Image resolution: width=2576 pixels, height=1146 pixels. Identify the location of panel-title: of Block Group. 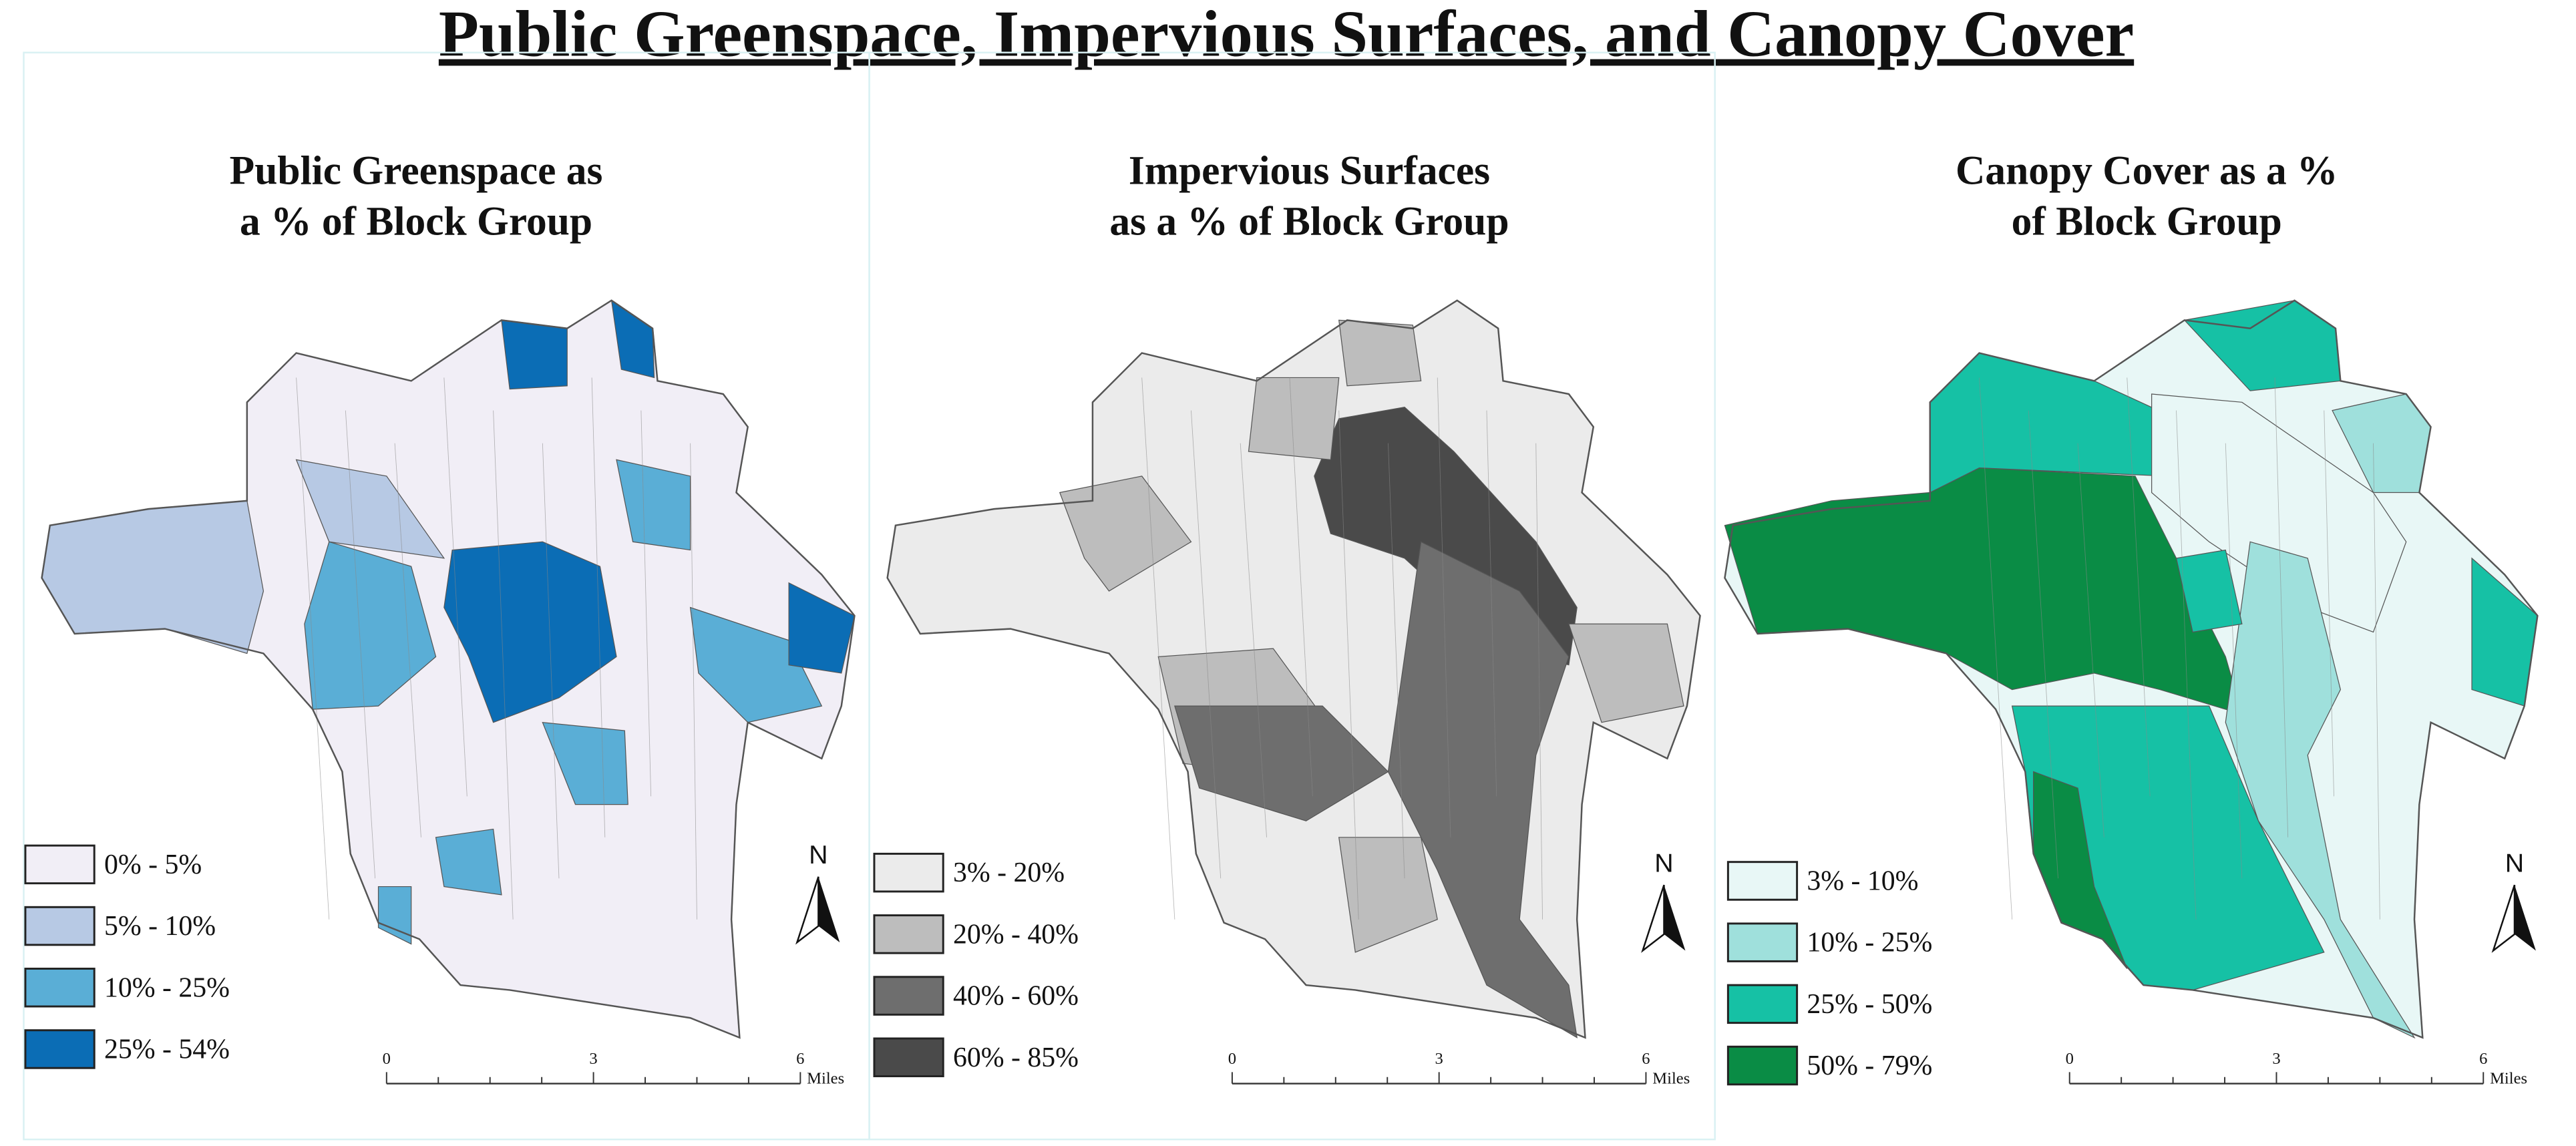
(2147, 221).